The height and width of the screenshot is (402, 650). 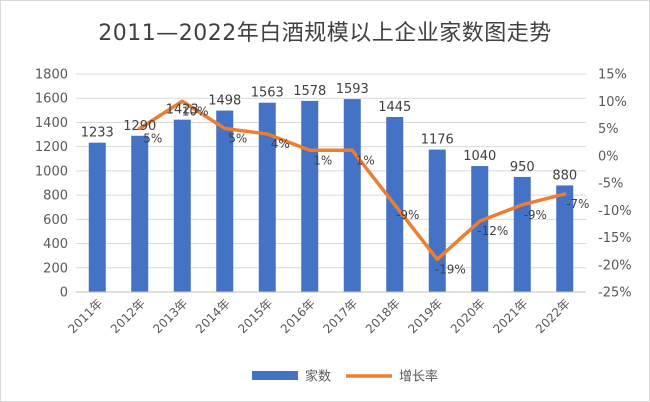 I want to click on line-data-label: -12%, so click(x=492, y=231).